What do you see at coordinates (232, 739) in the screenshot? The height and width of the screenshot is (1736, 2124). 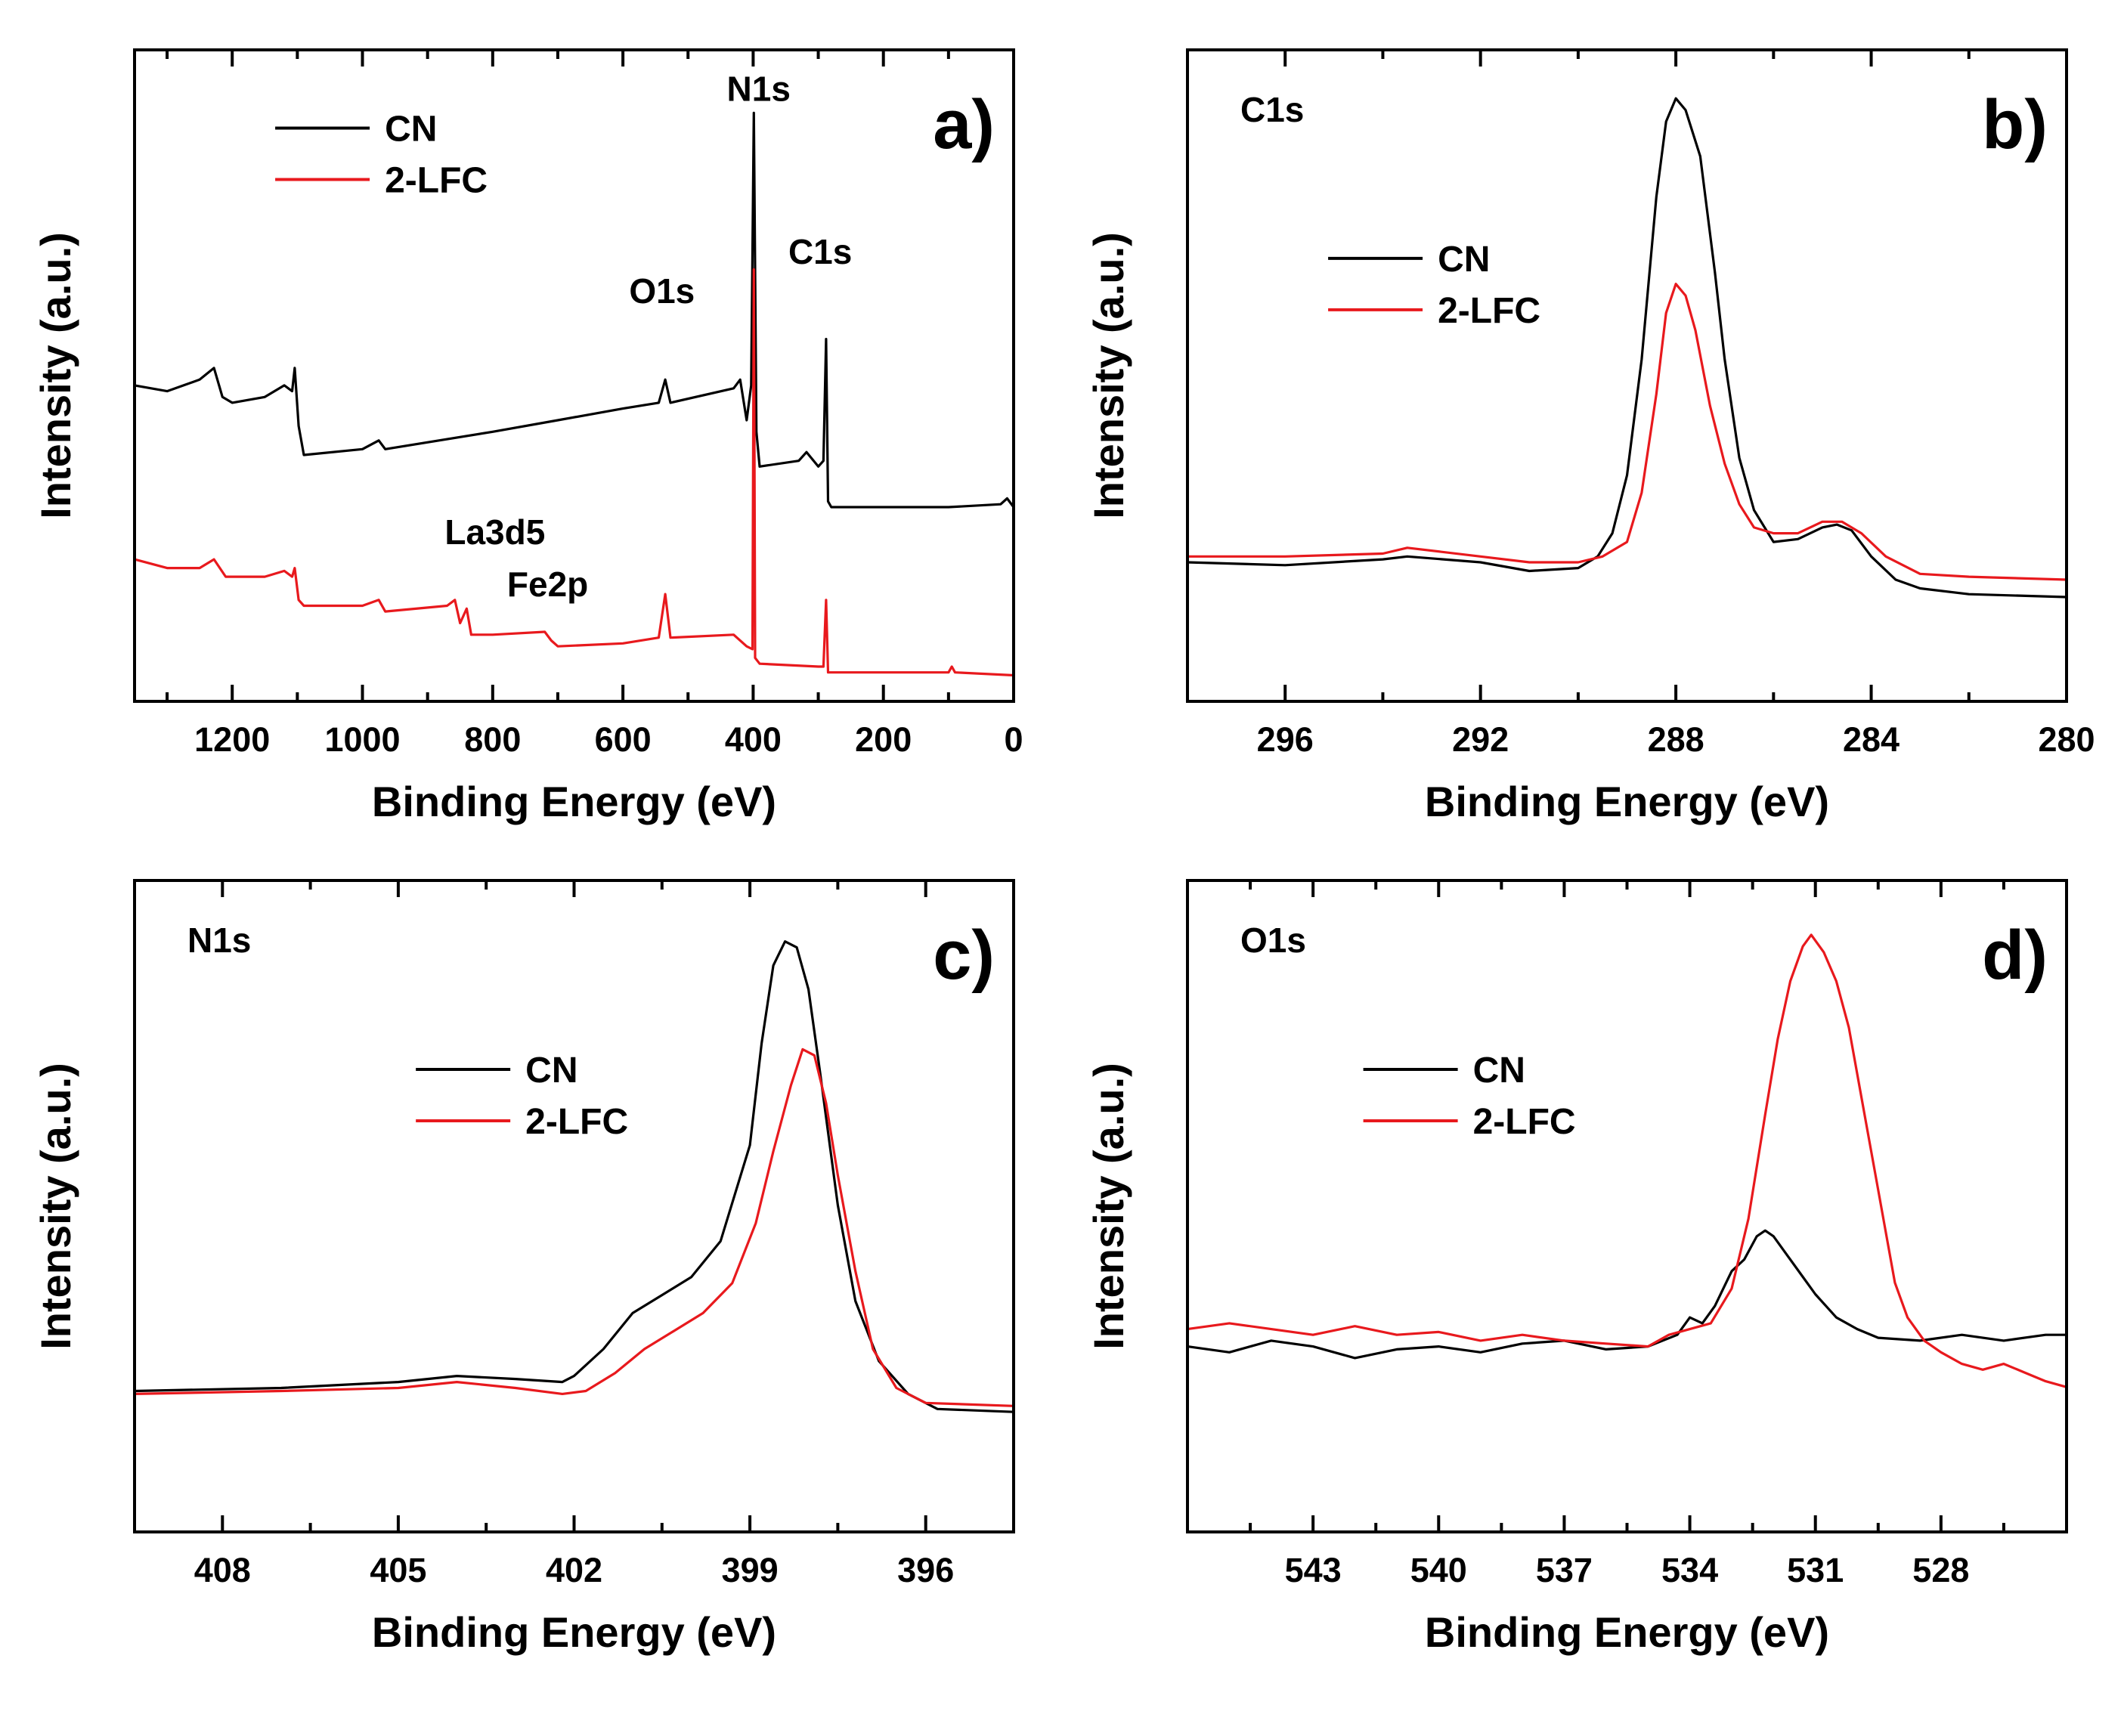 I see `x-tick-label-a-0: 1200` at bounding box center [232, 739].